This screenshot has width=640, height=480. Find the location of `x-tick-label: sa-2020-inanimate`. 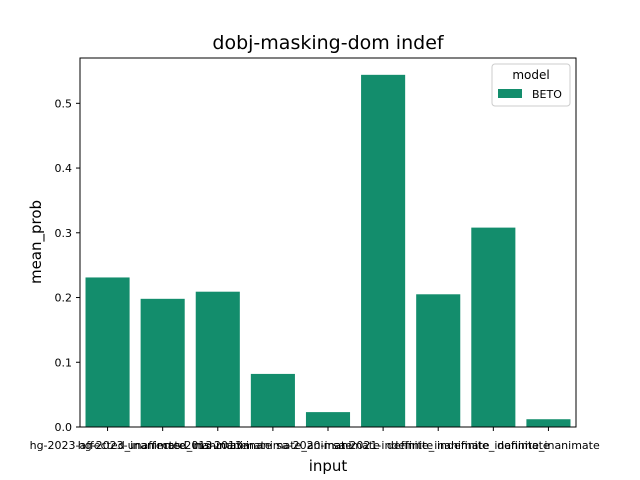

x-tick-label: sa-2020-inanimate is located at coordinates (328, 445).